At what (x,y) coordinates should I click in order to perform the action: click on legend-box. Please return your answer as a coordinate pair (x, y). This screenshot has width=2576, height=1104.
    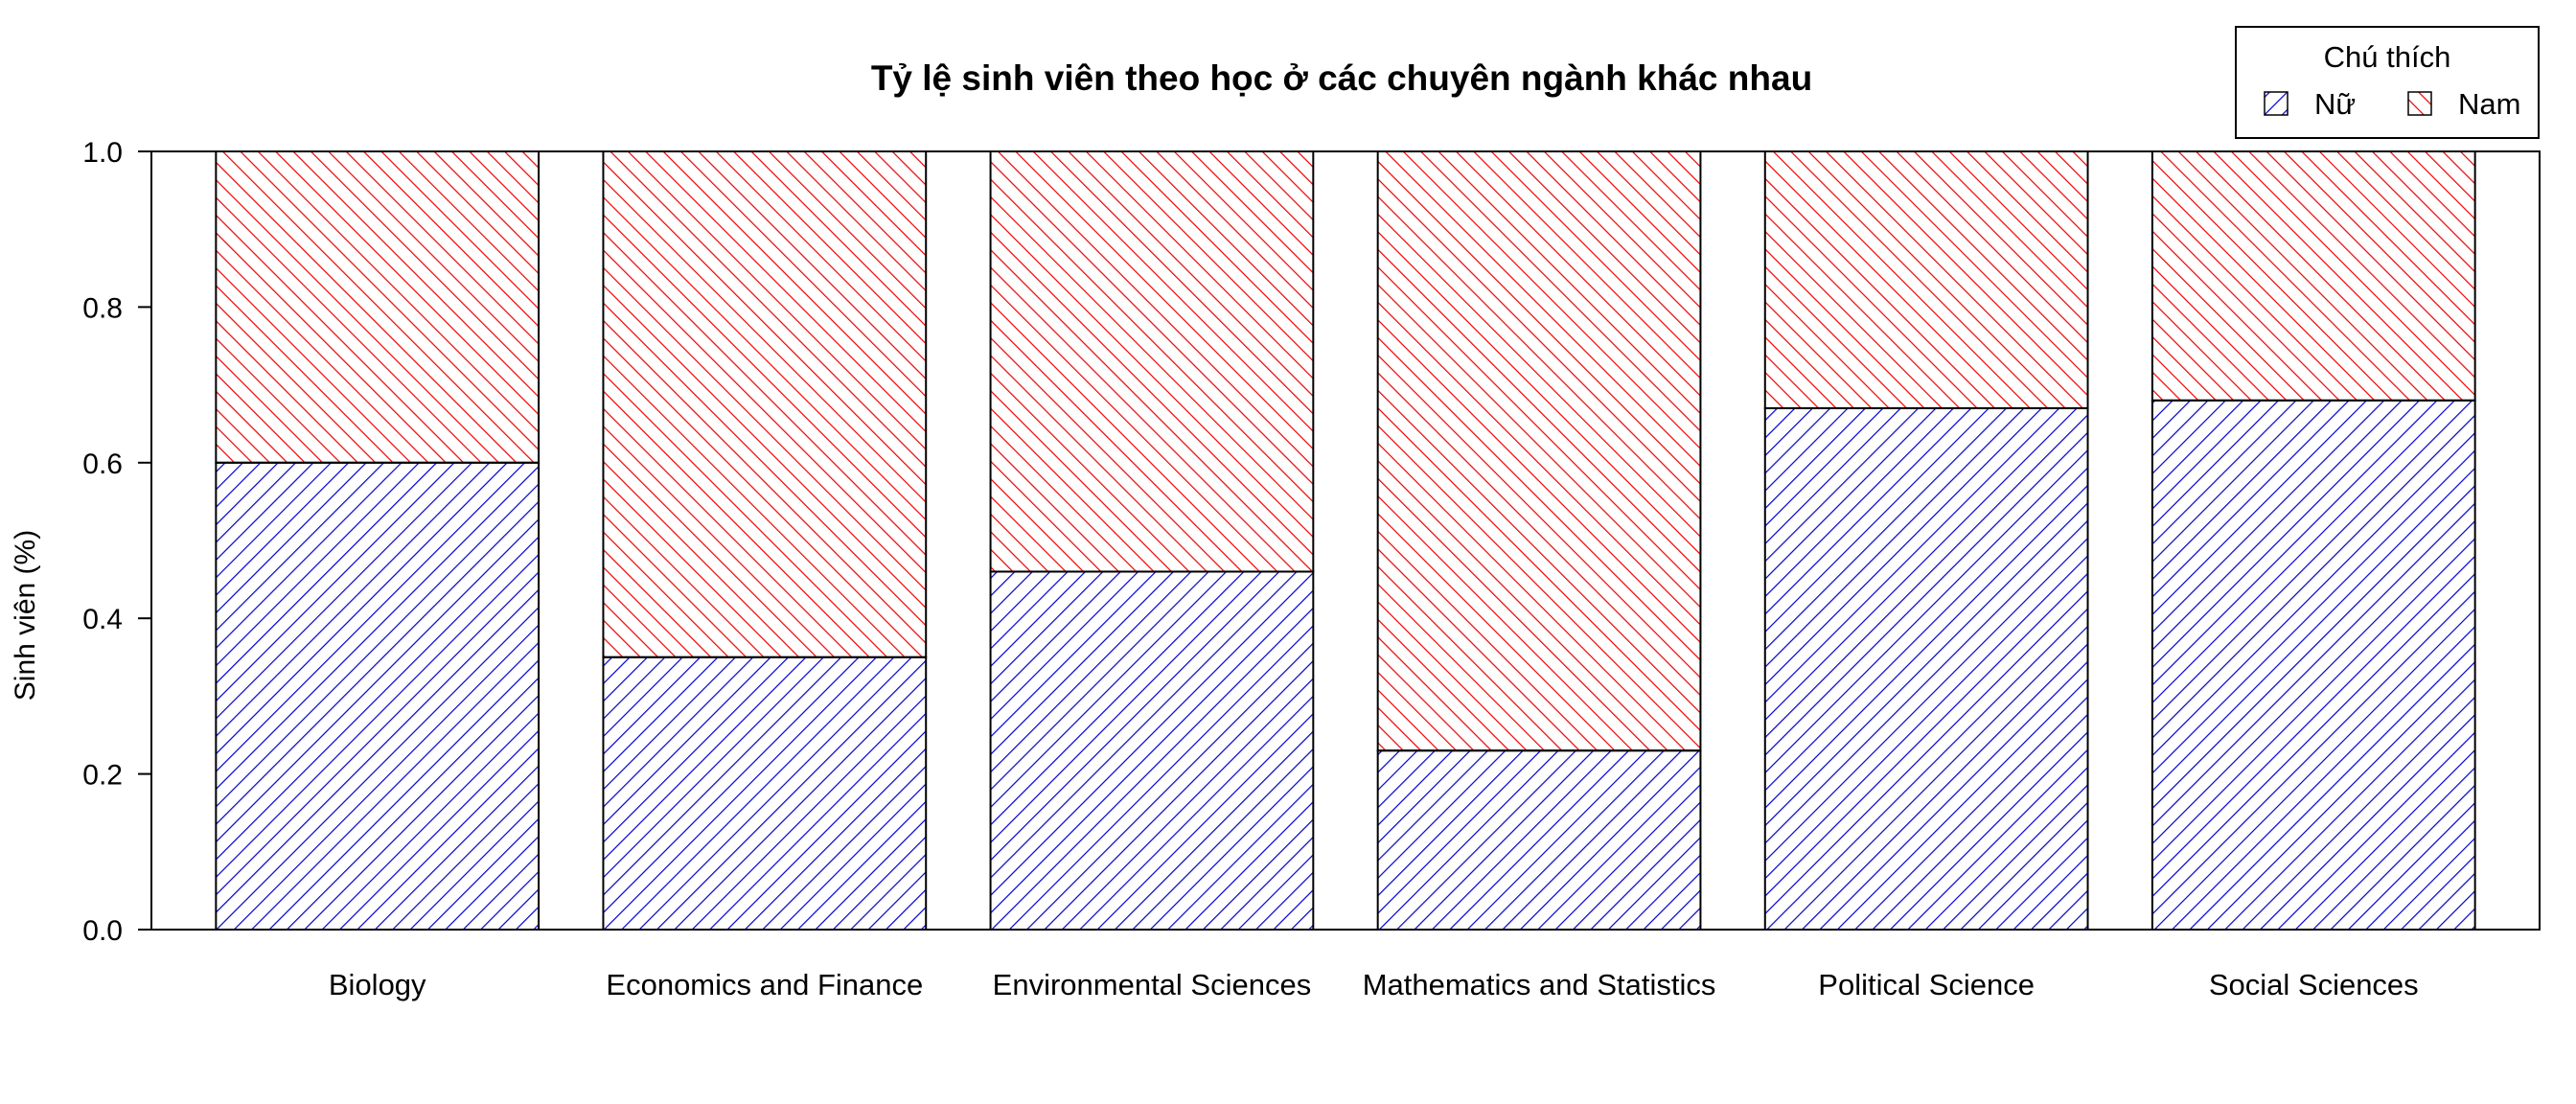
    Looking at the image, I should click on (2387, 82).